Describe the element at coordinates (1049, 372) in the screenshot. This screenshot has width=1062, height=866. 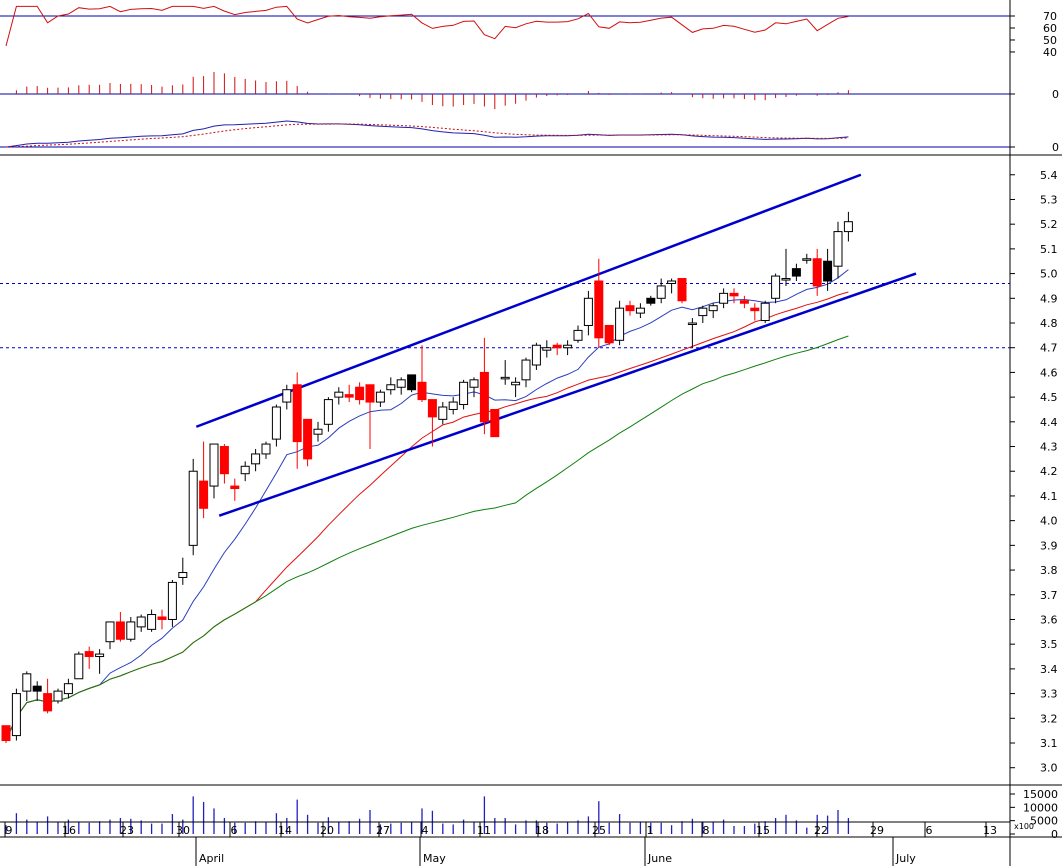
I see `price-tick-label: 4.6` at that location.